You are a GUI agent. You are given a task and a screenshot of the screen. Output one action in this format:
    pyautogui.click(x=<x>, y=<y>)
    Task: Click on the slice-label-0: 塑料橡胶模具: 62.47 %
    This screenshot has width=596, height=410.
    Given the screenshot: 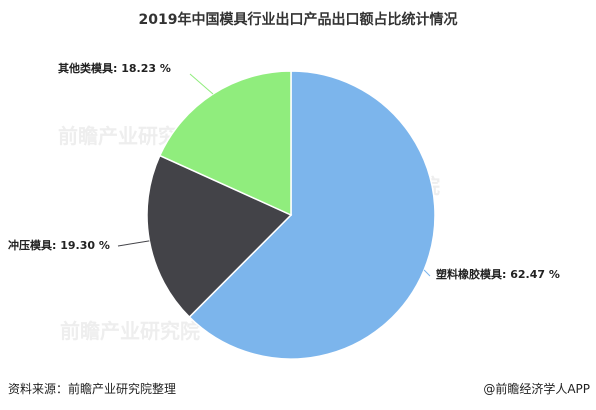 What is the action you would take?
    pyautogui.click(x=498, y=274)
    